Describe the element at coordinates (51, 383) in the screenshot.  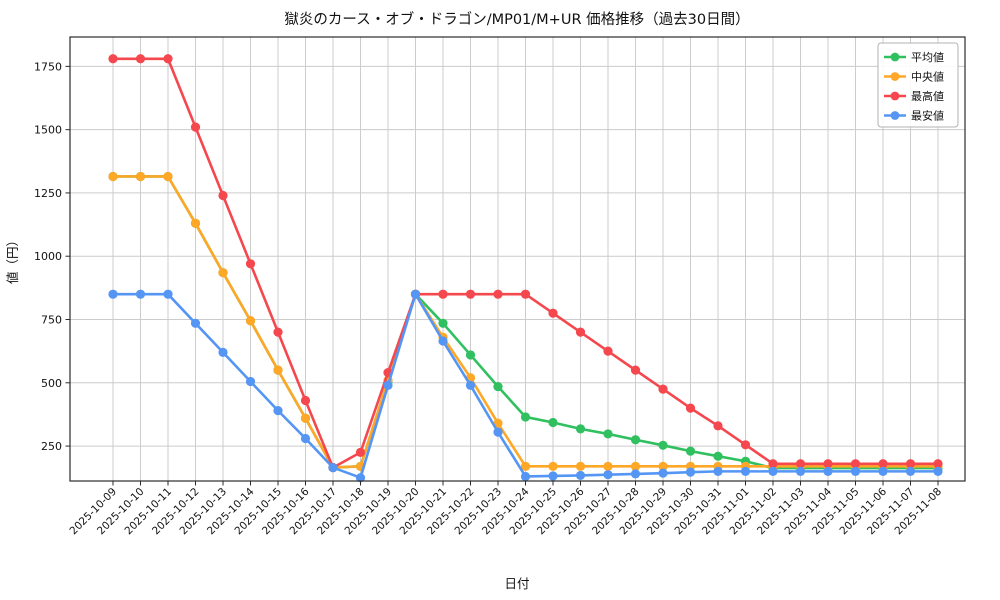
I see `y-tick-label: 500` at that location.